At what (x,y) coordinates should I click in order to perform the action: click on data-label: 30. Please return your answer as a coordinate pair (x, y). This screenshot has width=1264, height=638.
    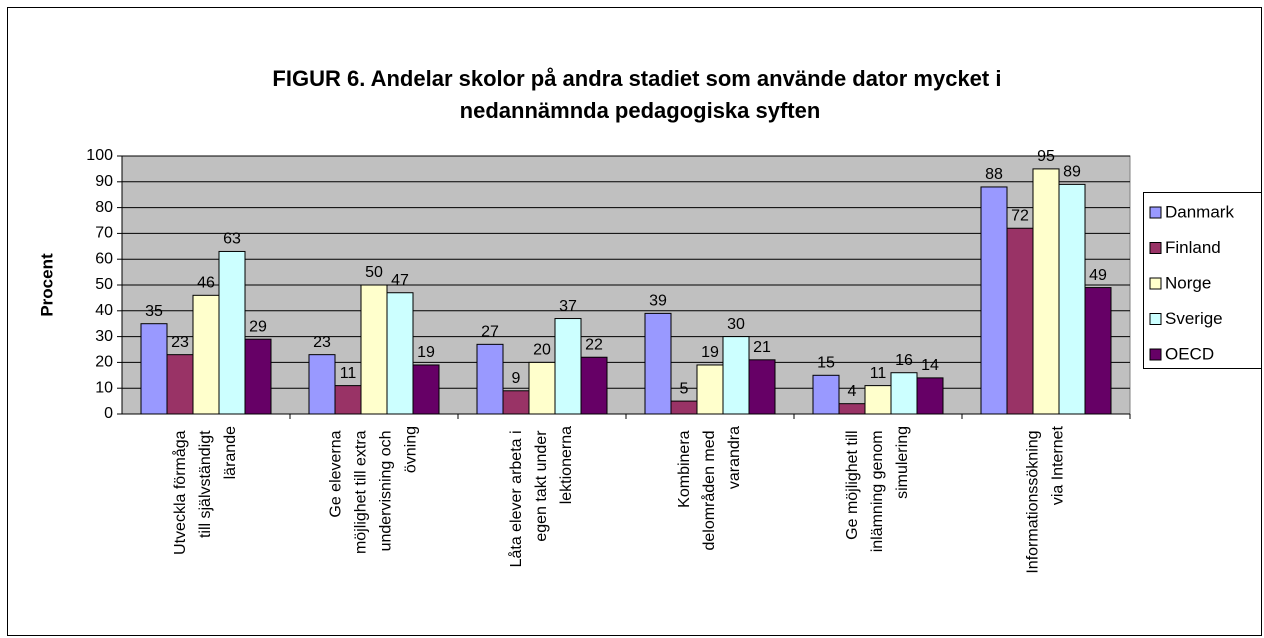
    Looking at the image, I should click on (736, 324).